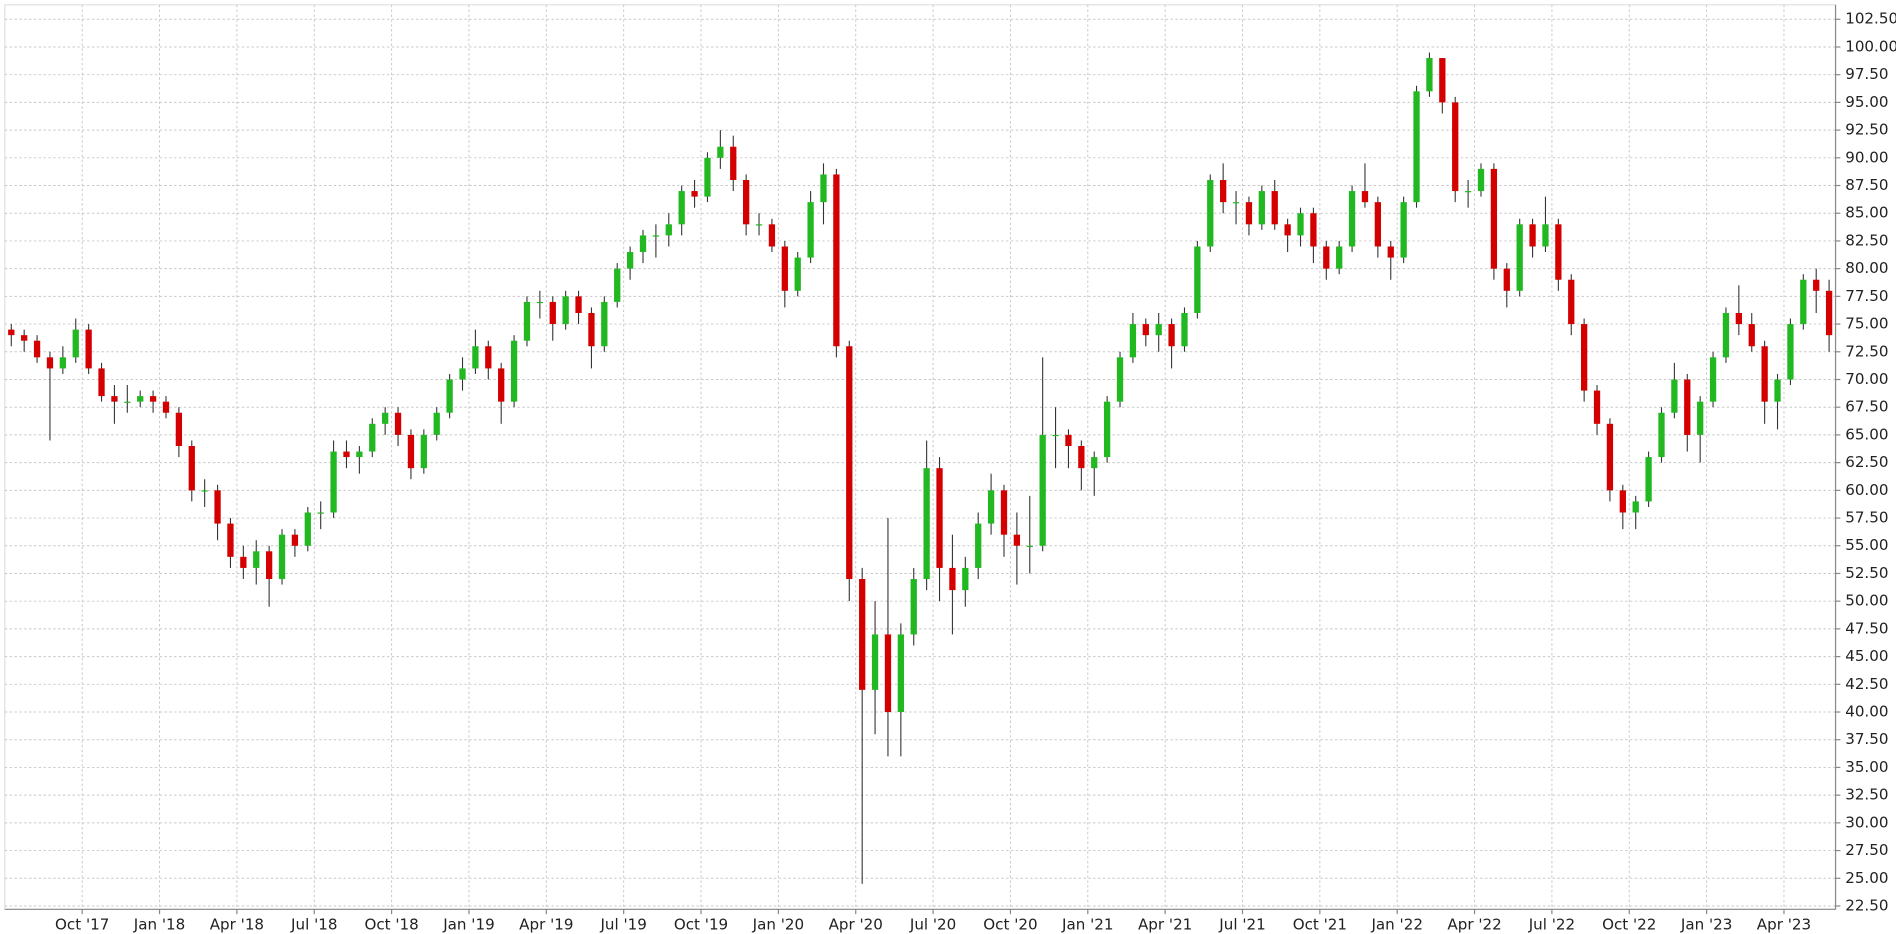 The width and height of the screenshot is (1896, 934). I want to click on x-tick-label: Jul '20, so click(932, 925).